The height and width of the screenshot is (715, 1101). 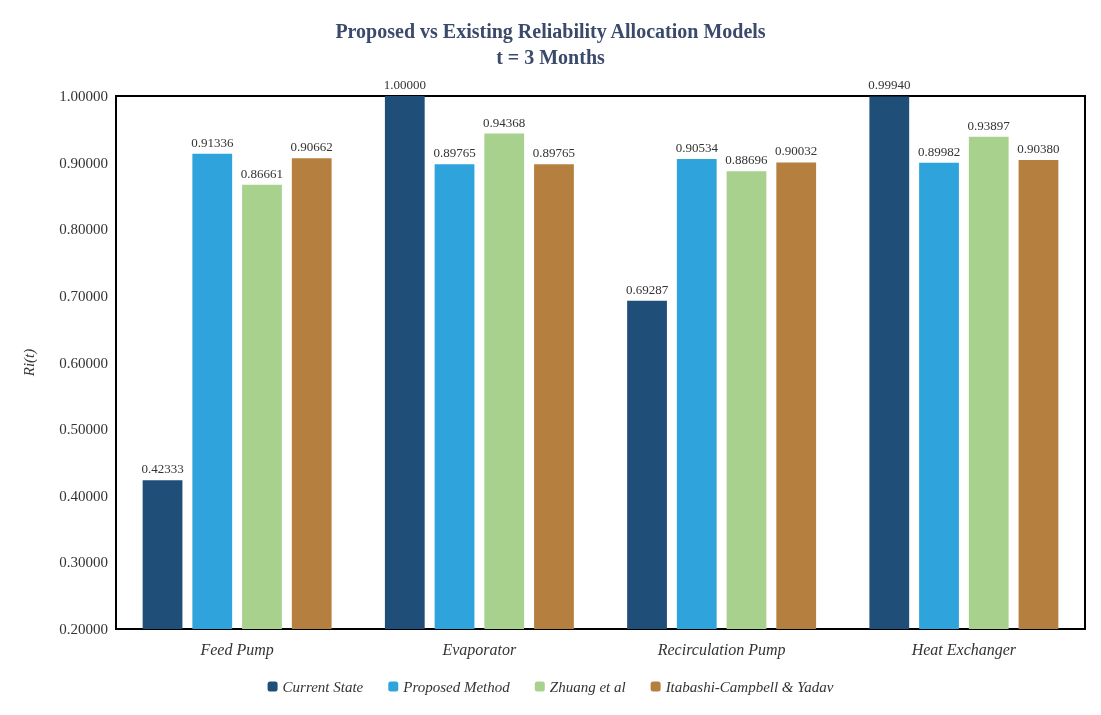 I want to click on x-tick-label: Evaporator, so click(x=479, y=649).